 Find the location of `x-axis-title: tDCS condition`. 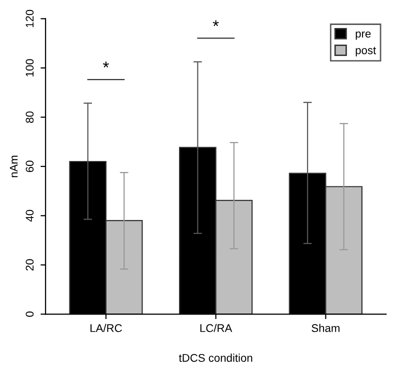

x-axis-title: tDCS condition is located at coordinates (215, 358).